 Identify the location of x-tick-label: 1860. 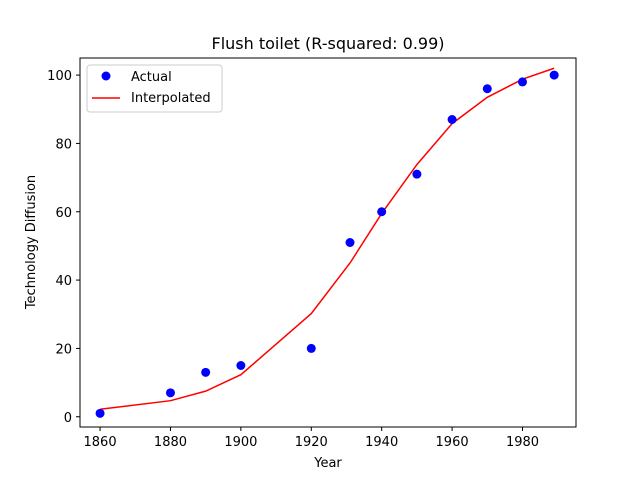
(100, 442).